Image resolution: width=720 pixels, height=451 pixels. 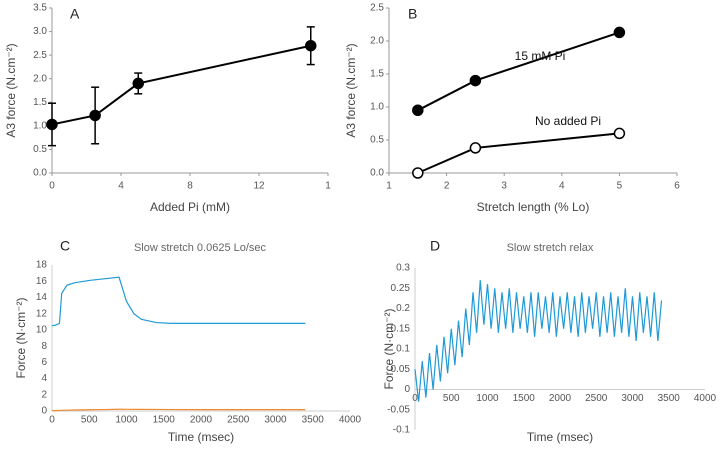 What do you see at coordinates (44, 378) in the screenshot?
I see `y-tick-label: 4` at bounding box center [44, 378].